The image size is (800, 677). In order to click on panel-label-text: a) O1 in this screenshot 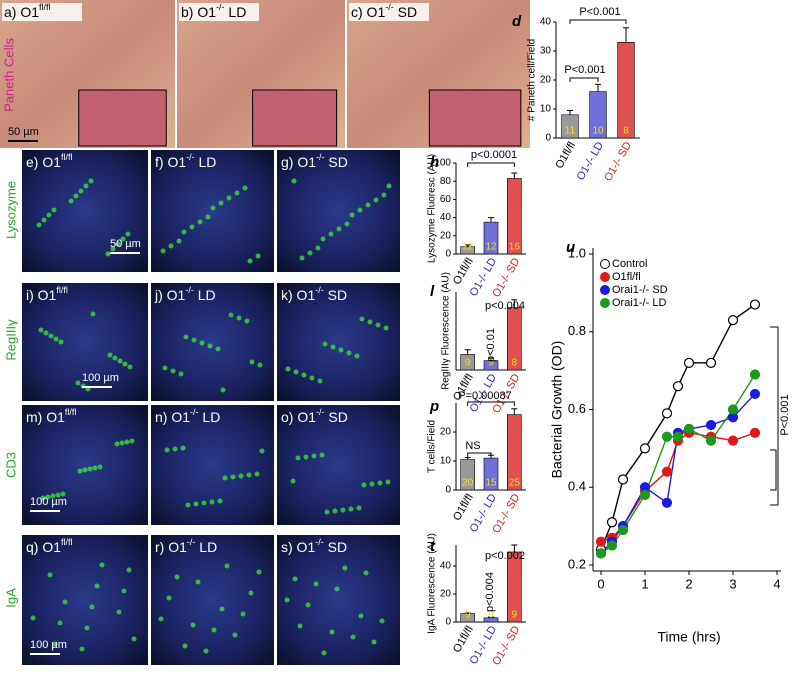, I will do `click(21, 12)`.